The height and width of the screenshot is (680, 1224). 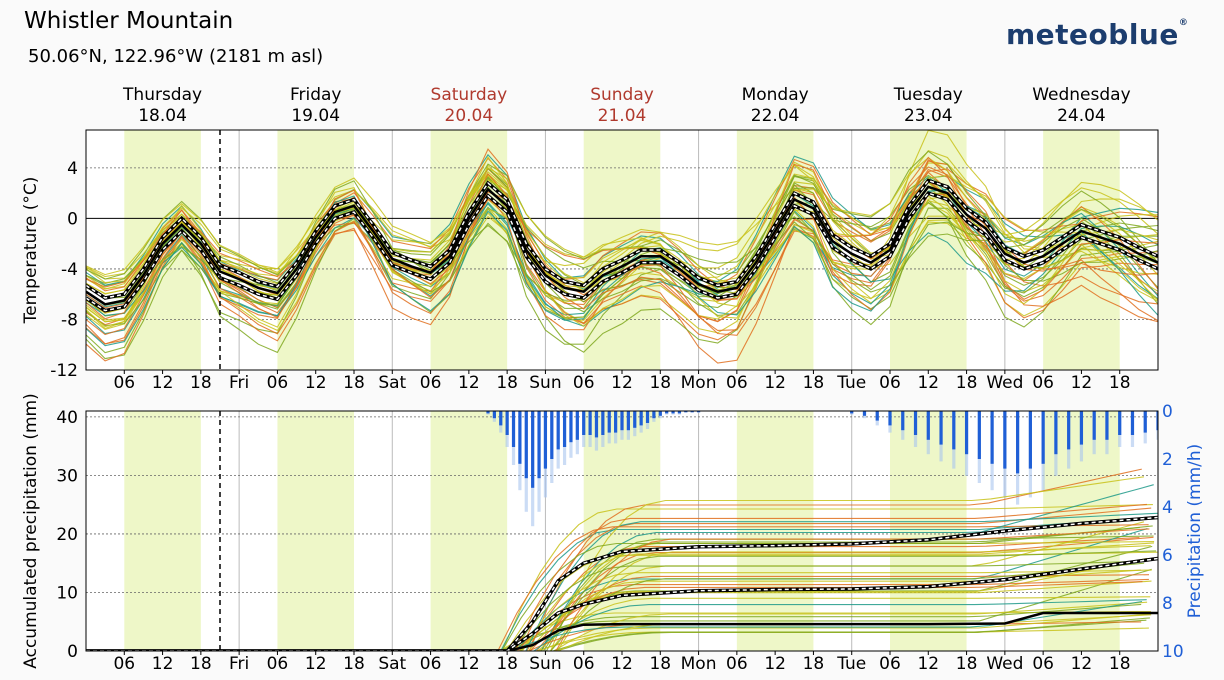 I want to click on precip-x-tick-label: Mon, so click(x=699, y=664).